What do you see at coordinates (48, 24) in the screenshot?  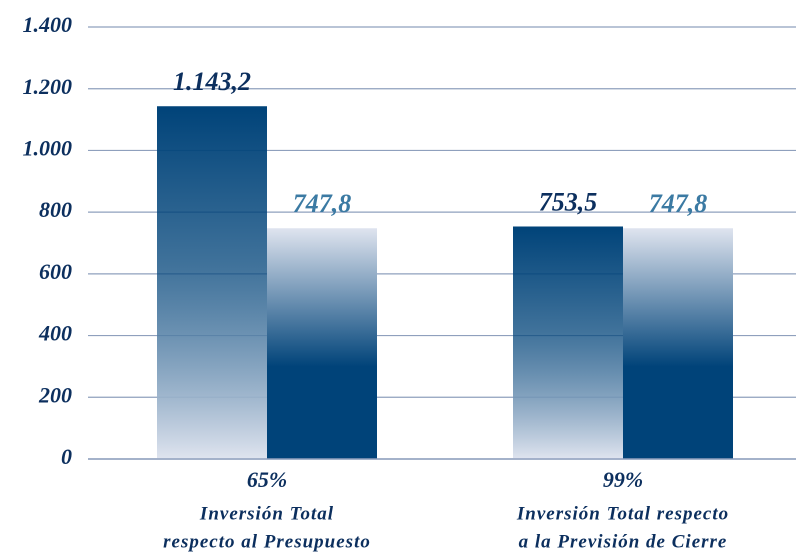 I see `y-tick-label: 1.400` at bounding box center [48, 24].